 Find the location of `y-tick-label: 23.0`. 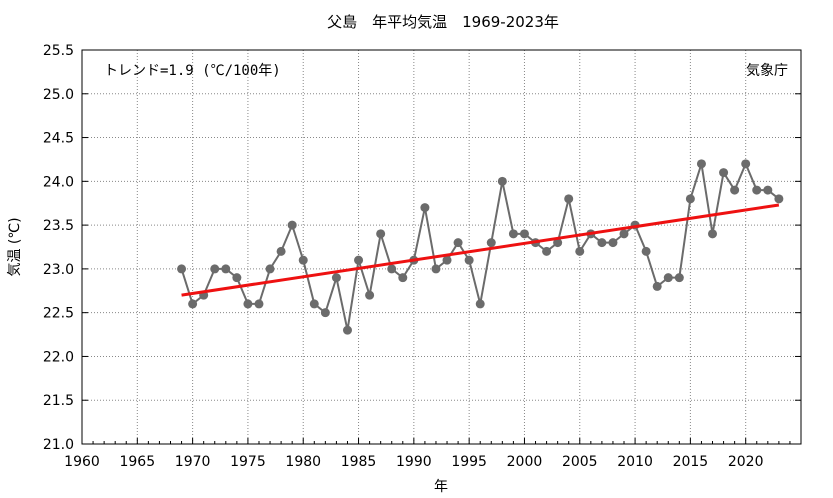

y-tick-label: 23.0 is located at coordinates (58, 270).